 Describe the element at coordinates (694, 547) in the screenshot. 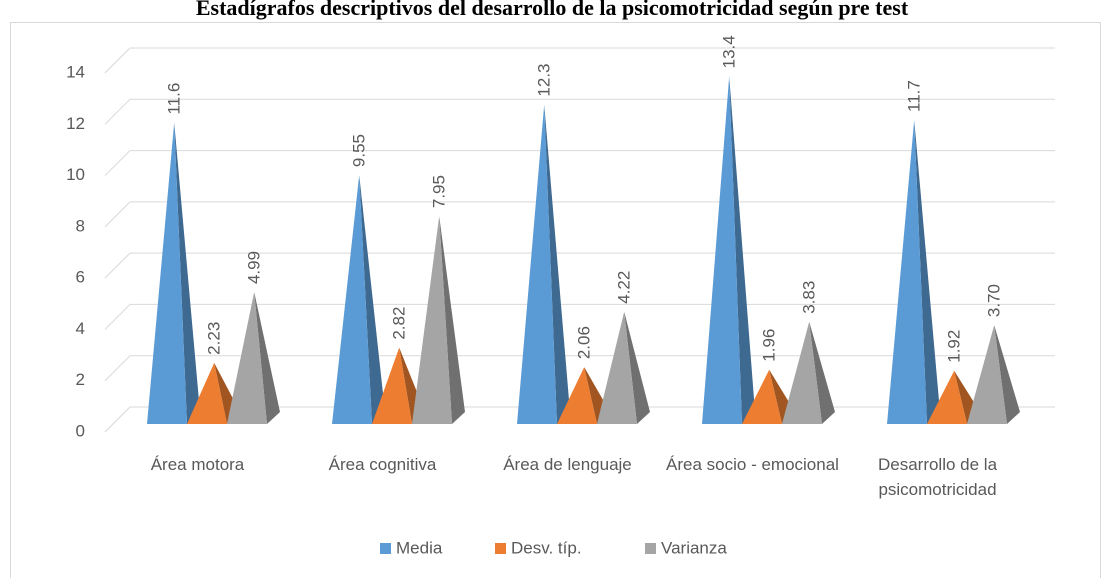

I see `legend-label: Varianza` at that location.